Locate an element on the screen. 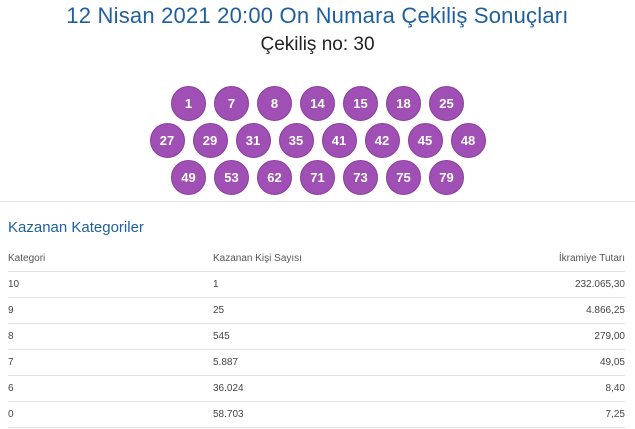 Image resolution: width=635 pixels, height=429 pixels. number-ball: 15 is located at coordinates (360, 103).